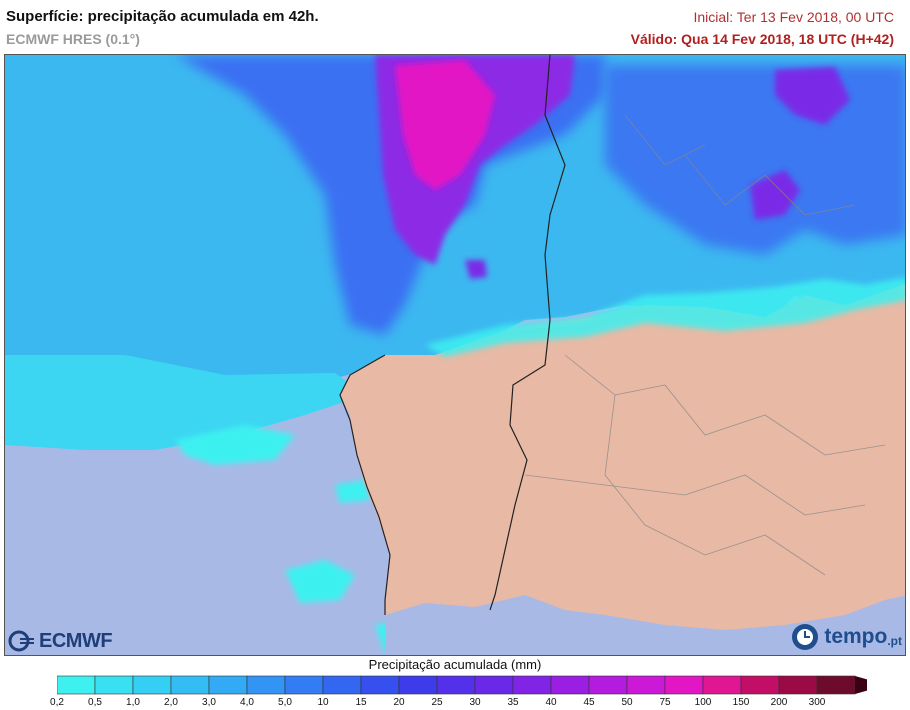  I want to click on legend-tick-label: 4,0, so click(247, 702).